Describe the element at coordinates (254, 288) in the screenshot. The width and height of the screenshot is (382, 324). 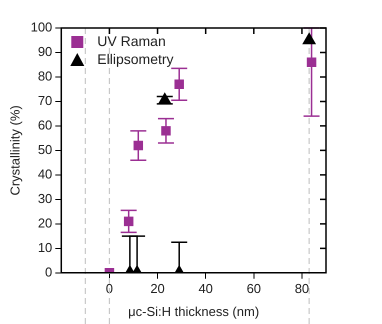
I see `x-tick-label: 60` at that location.